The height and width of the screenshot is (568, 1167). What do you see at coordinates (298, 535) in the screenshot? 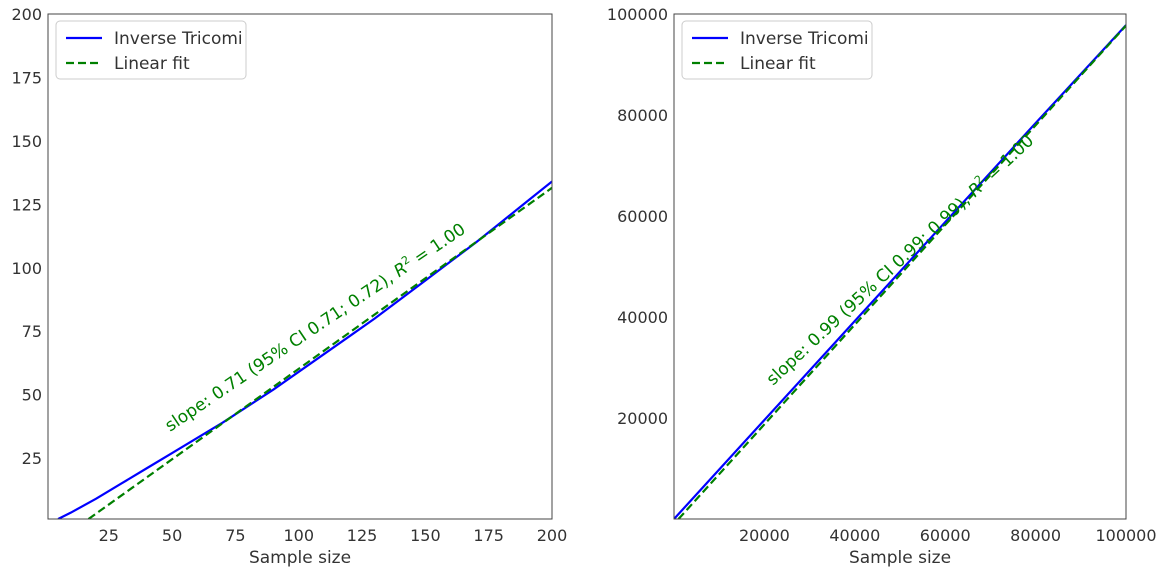
I see `x-tick-label: 100` at bounding box center [298, 535].